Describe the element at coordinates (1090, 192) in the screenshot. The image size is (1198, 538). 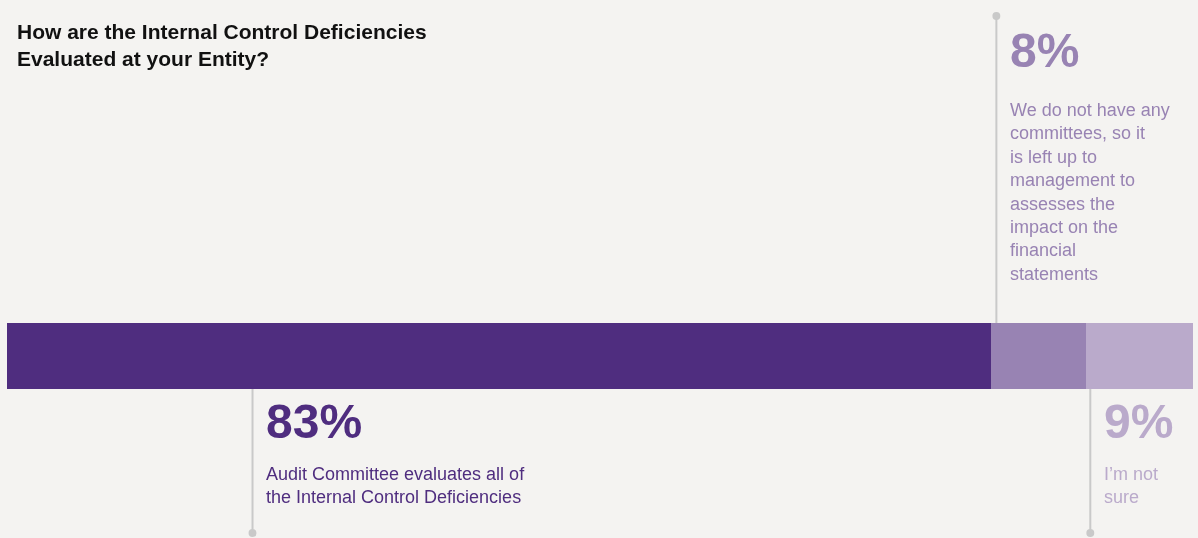
I see `text: We do not have any committees, so it is left up to management to assesses the impact on the financial statements` at that location.